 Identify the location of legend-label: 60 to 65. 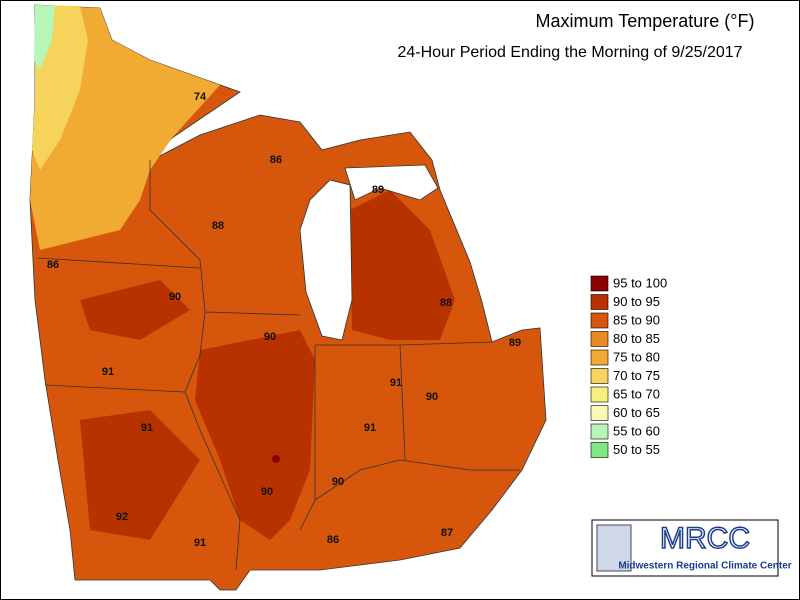
(636, 412).